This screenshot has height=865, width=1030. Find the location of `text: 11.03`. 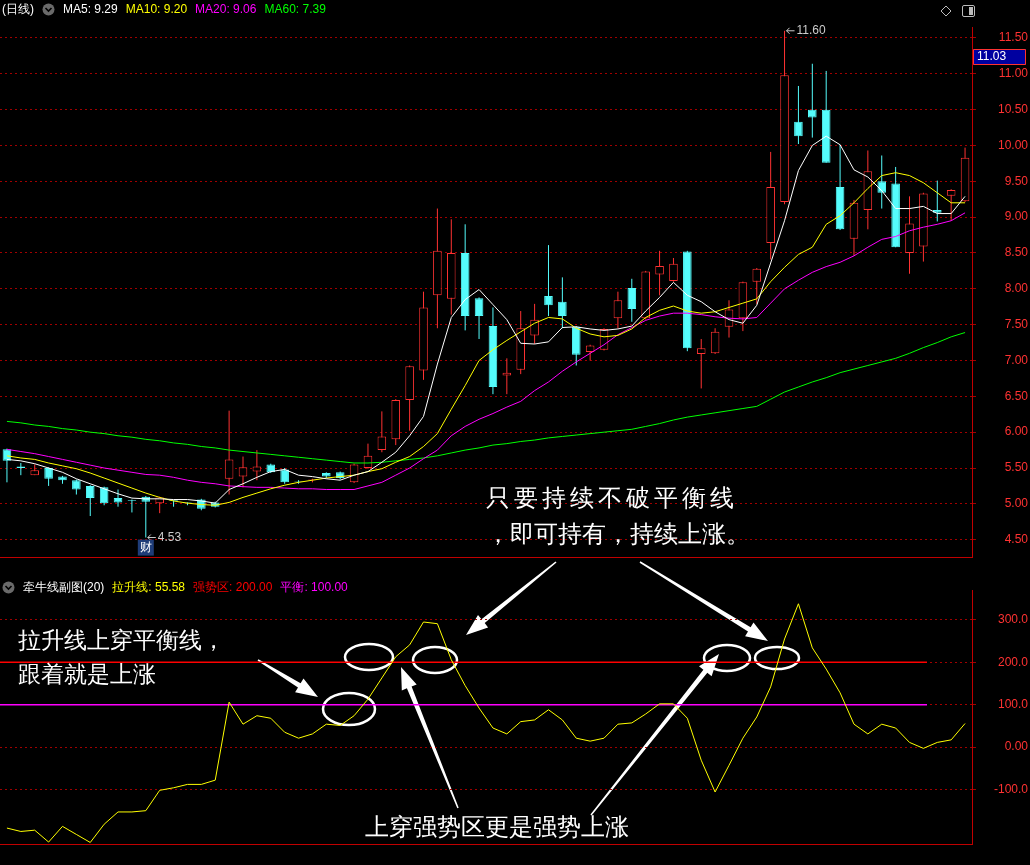

text: 11.03 is located at coordinates (992, 56).